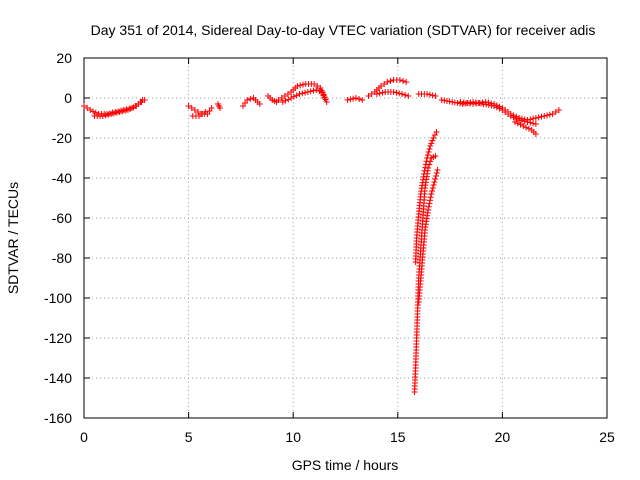  Describe the element at coordinates (58, 378) in the screenshot. I see `y-tick-label: -140` at that location.